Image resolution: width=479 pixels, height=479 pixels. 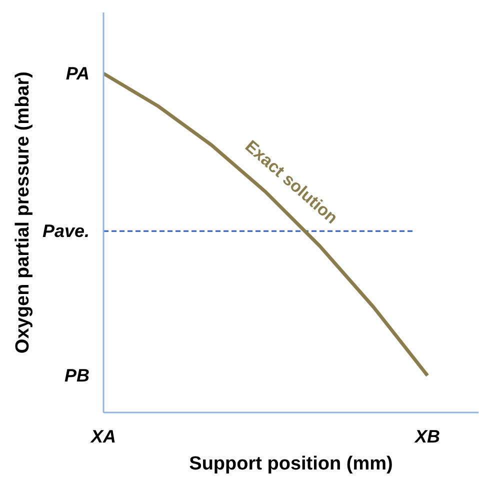 I want to click on y-axis-title: Oxygen partial pressure (mbar), so click(x=23, y=213).